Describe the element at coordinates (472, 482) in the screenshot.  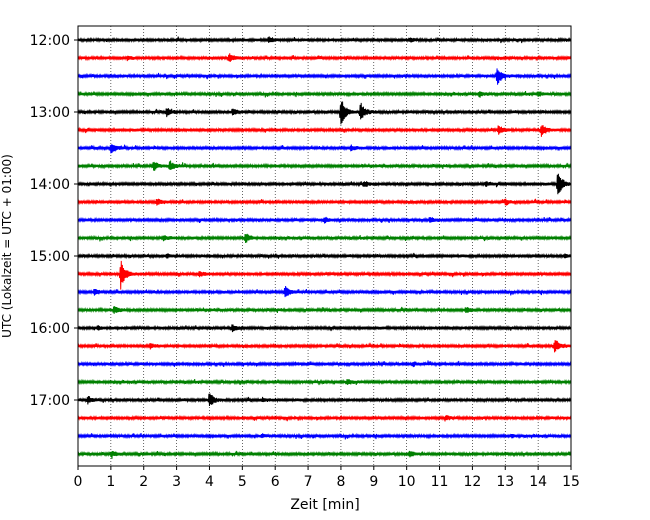
I see `x-tick-label: 12` at that location.